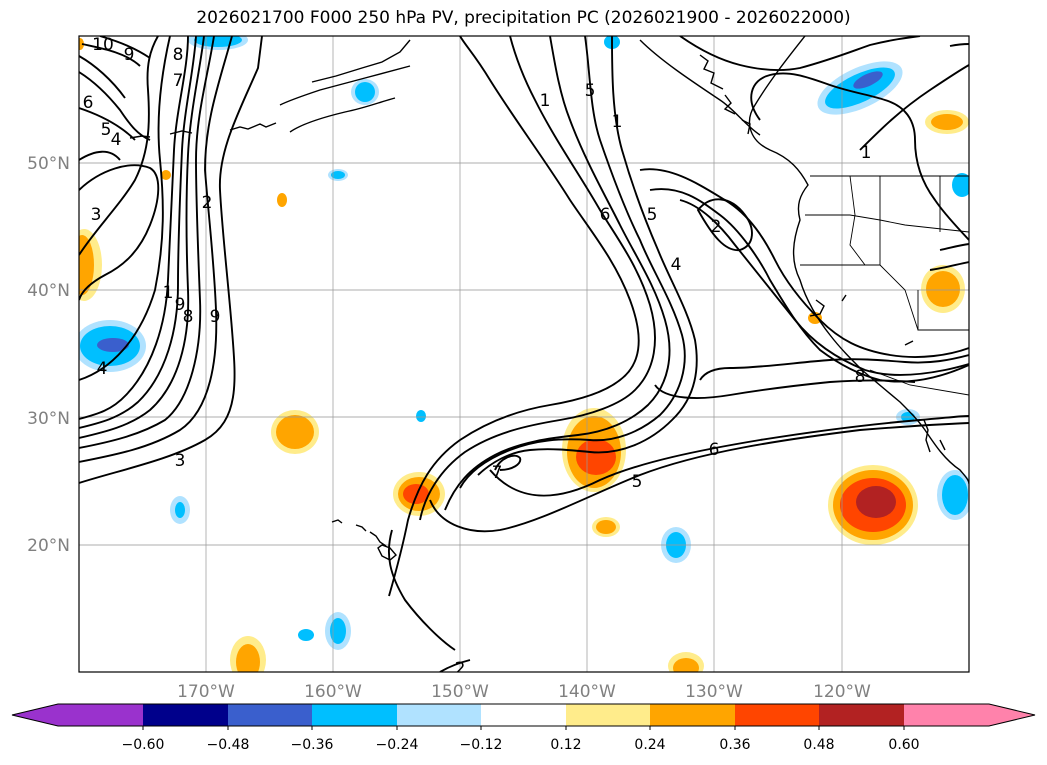  What do you see at coordinates (397, 745) in the screenshot?
I see `colorbar-tick-label: −0.24` at bounding box center [397, 745].